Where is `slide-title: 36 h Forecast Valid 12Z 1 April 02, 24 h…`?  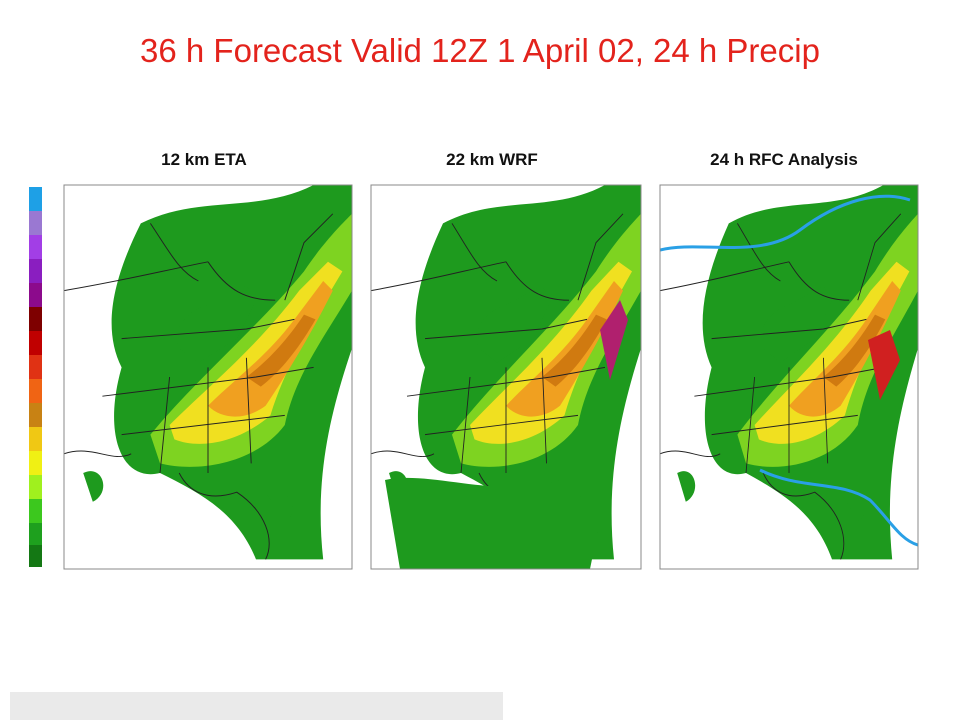 slide-title: 36 h Forecast Valid 12Z 1 April 02, 24 h… is located at coordinates (480, 50).